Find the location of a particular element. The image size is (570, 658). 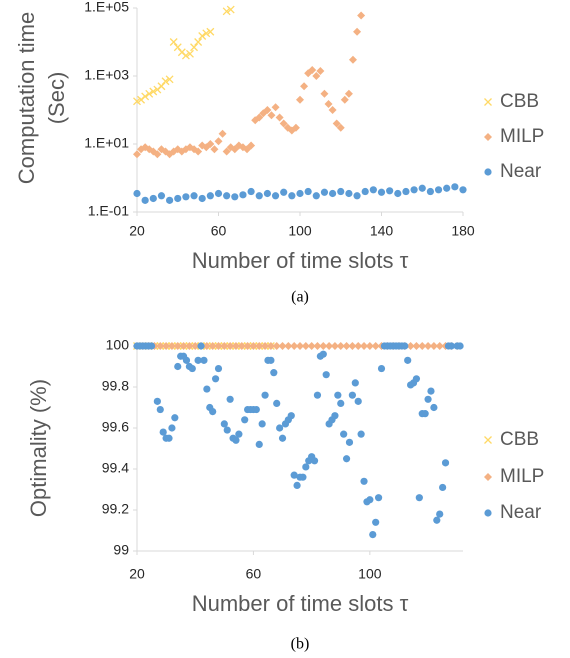

y-tick-label: 1.E-01 is located at coordinates (108, 211).